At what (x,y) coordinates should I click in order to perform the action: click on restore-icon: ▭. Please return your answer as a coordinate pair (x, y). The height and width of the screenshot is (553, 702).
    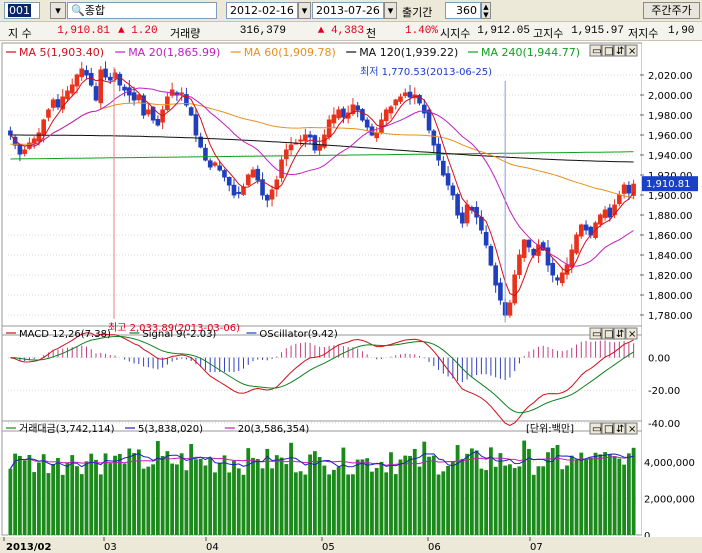
    Looking at the image, I should click on (596, 51).